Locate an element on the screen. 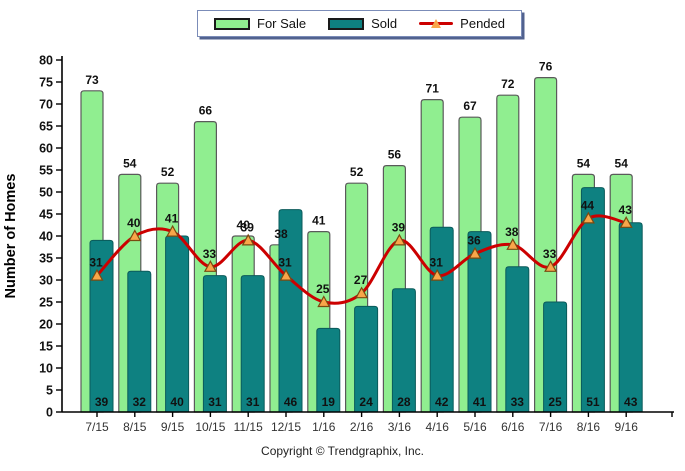 This screenshot has width=685, height=471. x-tick-label: 1/16 is located at coordinates (324, 427).